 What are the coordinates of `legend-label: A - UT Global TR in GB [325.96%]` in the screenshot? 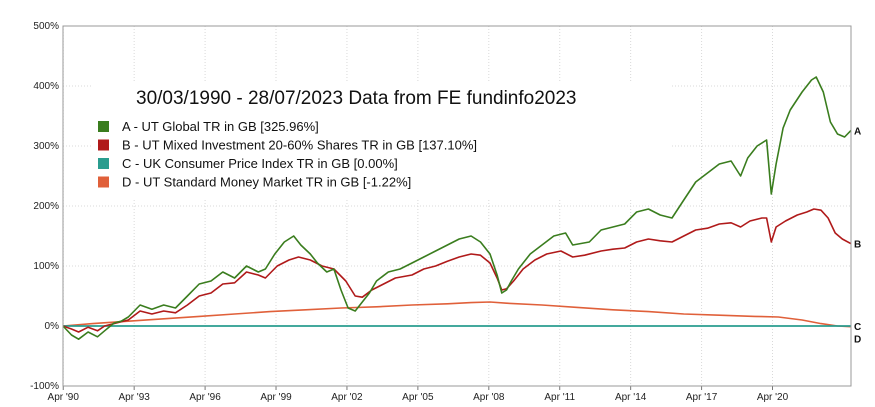 It's located at (220, 126).